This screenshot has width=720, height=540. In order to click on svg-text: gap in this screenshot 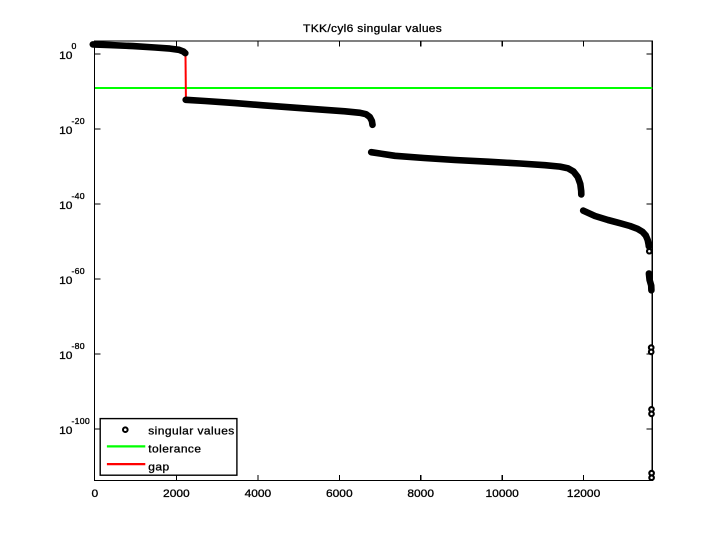, I will do `click(158, 467)`.